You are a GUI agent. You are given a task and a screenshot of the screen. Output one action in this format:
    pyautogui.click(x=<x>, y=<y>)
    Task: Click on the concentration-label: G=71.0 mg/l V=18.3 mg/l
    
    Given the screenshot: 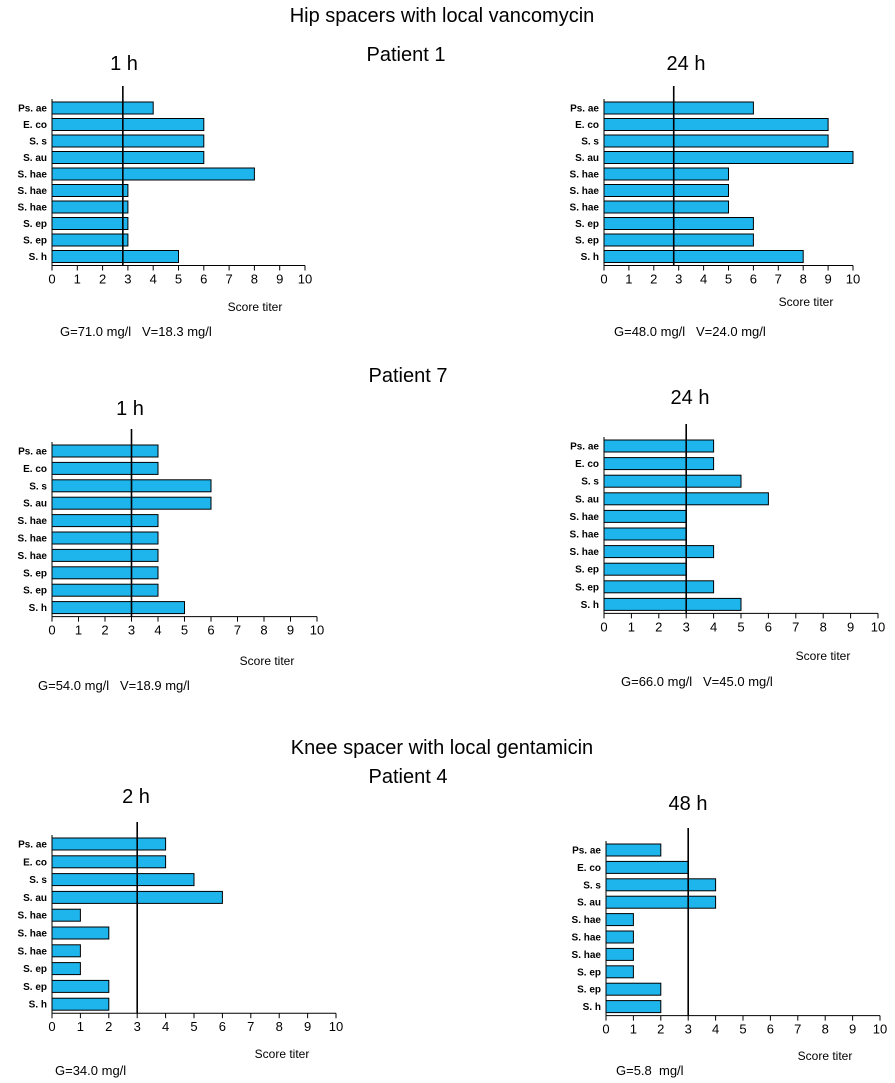 What is the action you would take?
    pyautogui.click(x=136, y=331)
    